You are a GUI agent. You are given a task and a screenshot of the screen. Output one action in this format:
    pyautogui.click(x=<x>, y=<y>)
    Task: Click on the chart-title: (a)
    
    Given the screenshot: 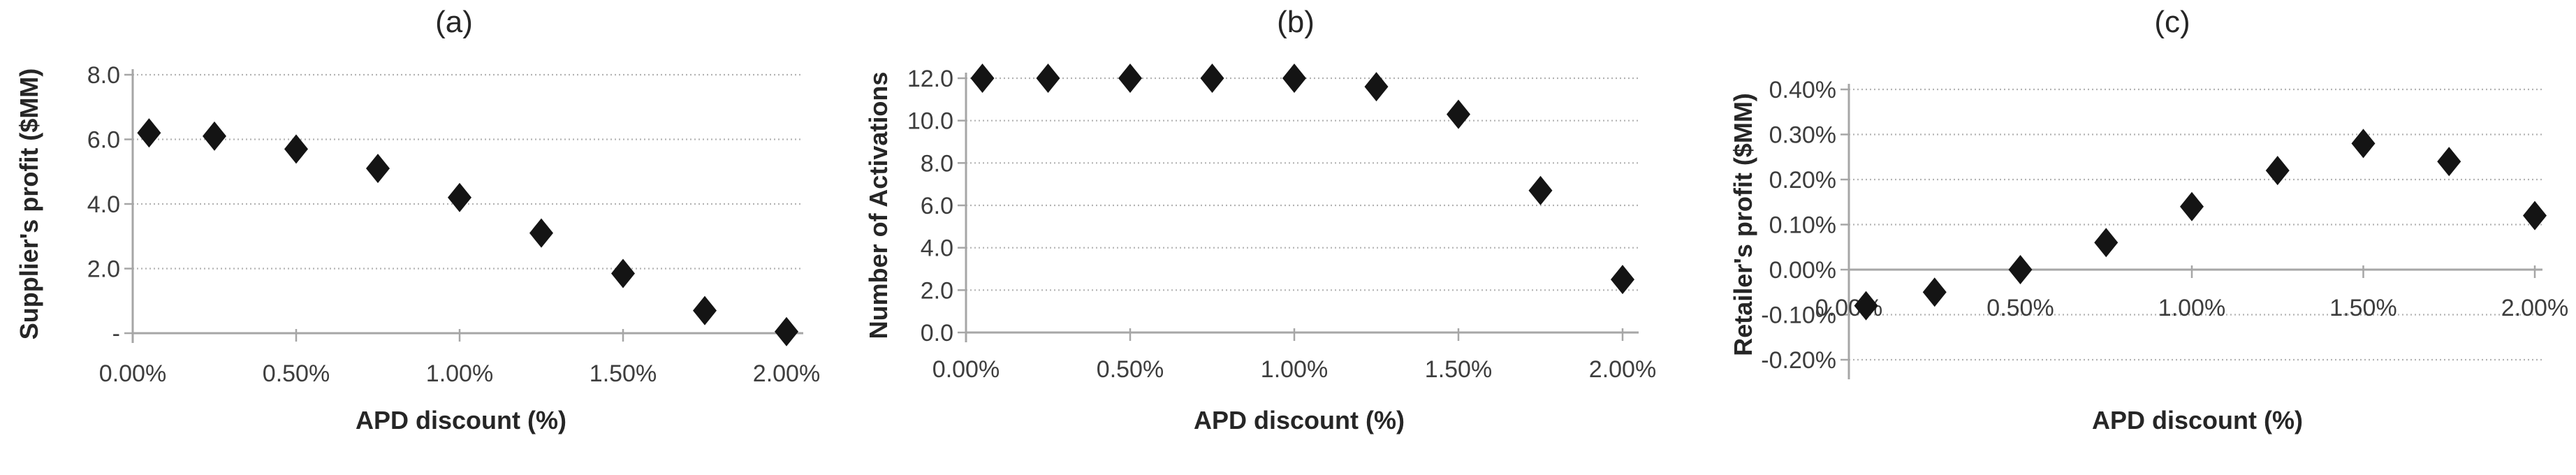 What is the action you would take?
    pyautogui.click(x=454, y=22)
    